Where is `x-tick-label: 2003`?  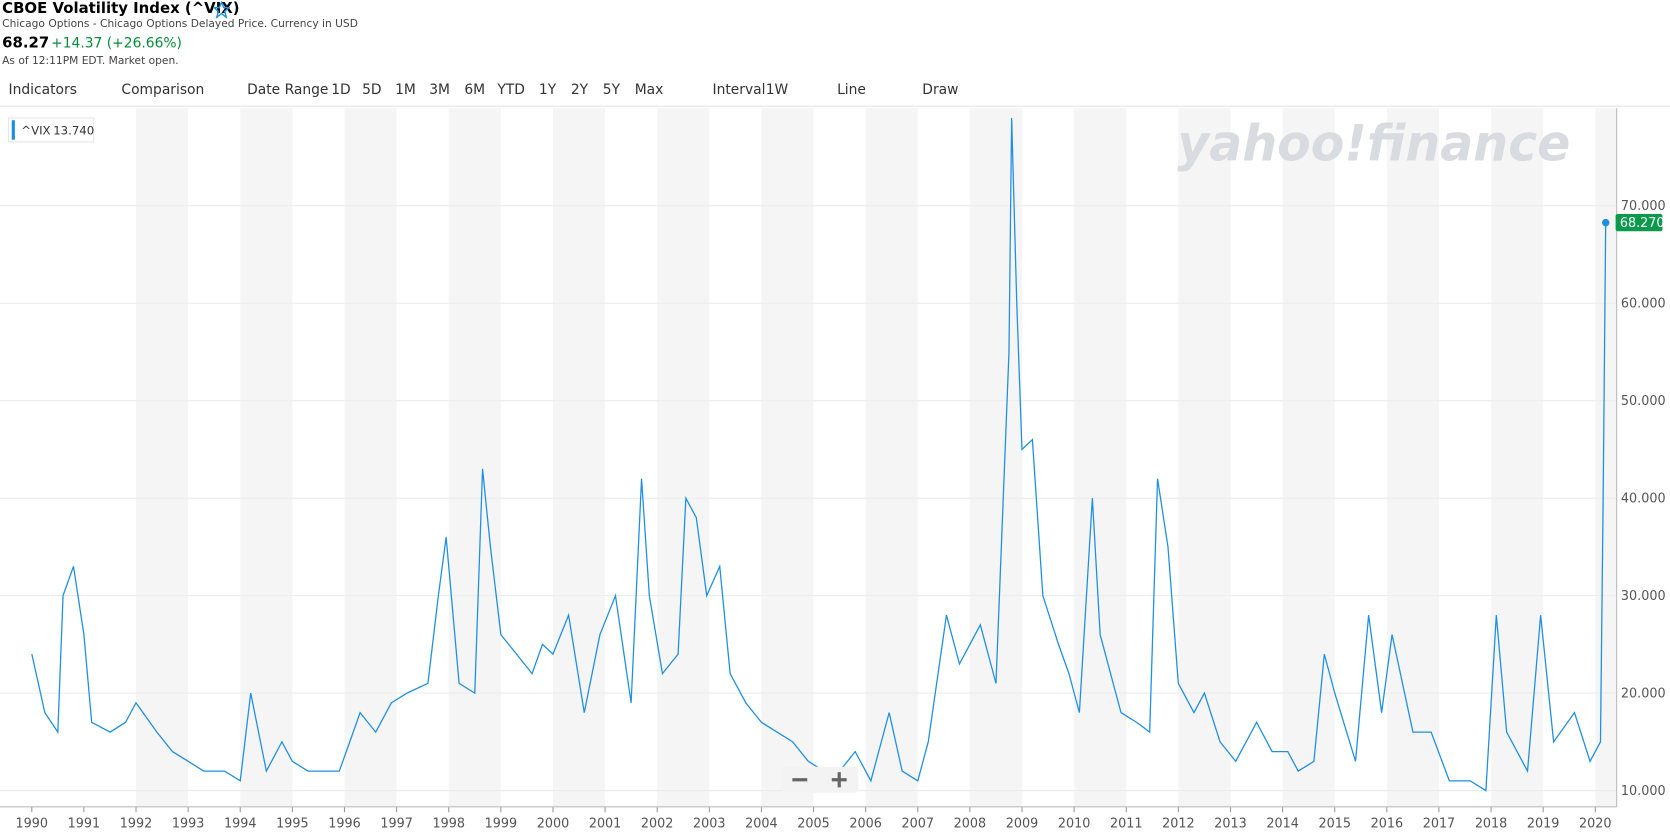
x-tick-label: 2003 is located at coordinates (709, 823).